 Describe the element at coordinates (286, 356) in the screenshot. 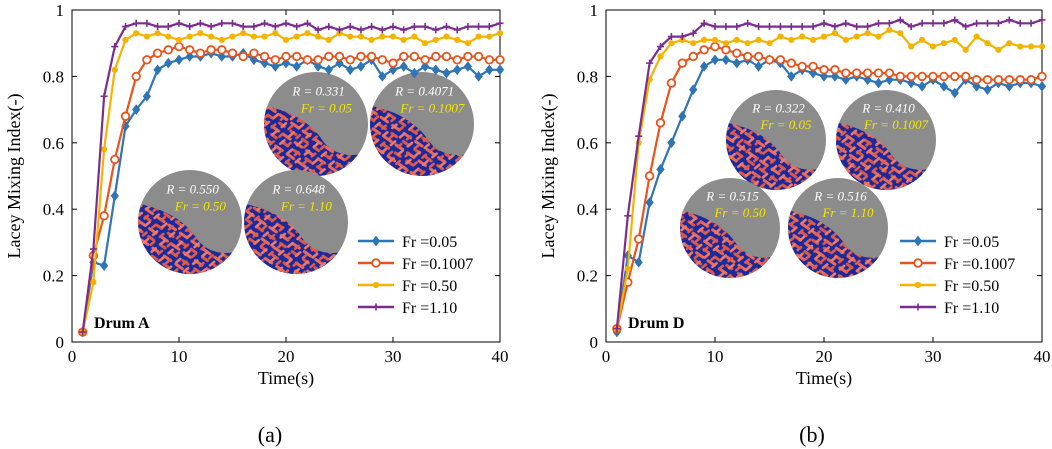

I see `x-tick-label: 20` at that location.